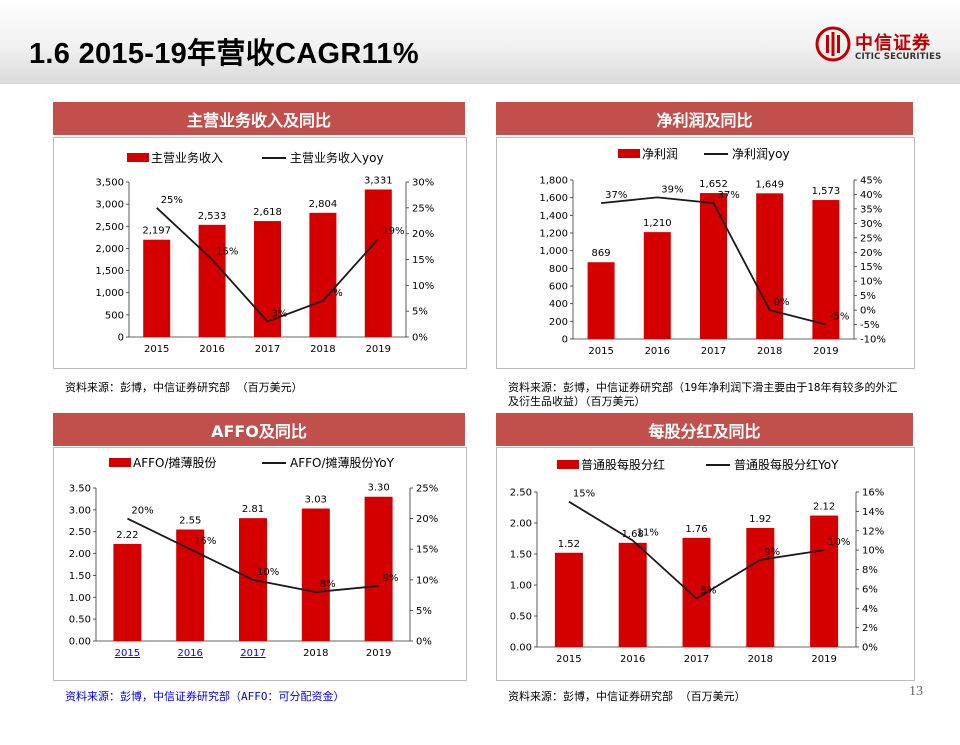  What do you see at coordinates (870, 609) in the screenshot?
I see `y-right-tick-label: 4%` at bounding box center [870, 609].